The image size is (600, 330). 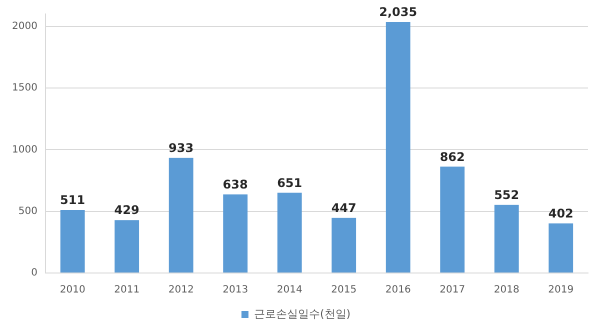 What do you see at coordinates (73, 200) in the screenshot?
I see `data-label: 511` at bounding box center [73, 200].